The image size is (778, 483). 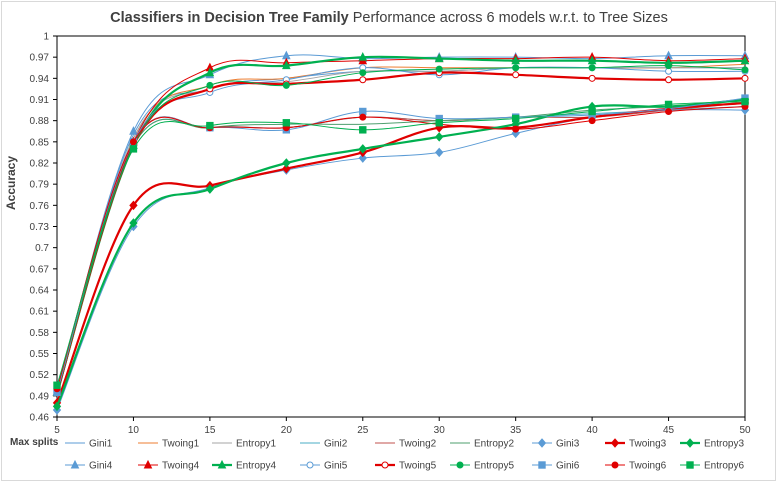 I want to click on x-tick-label: 50, so click(x=745, y=430).